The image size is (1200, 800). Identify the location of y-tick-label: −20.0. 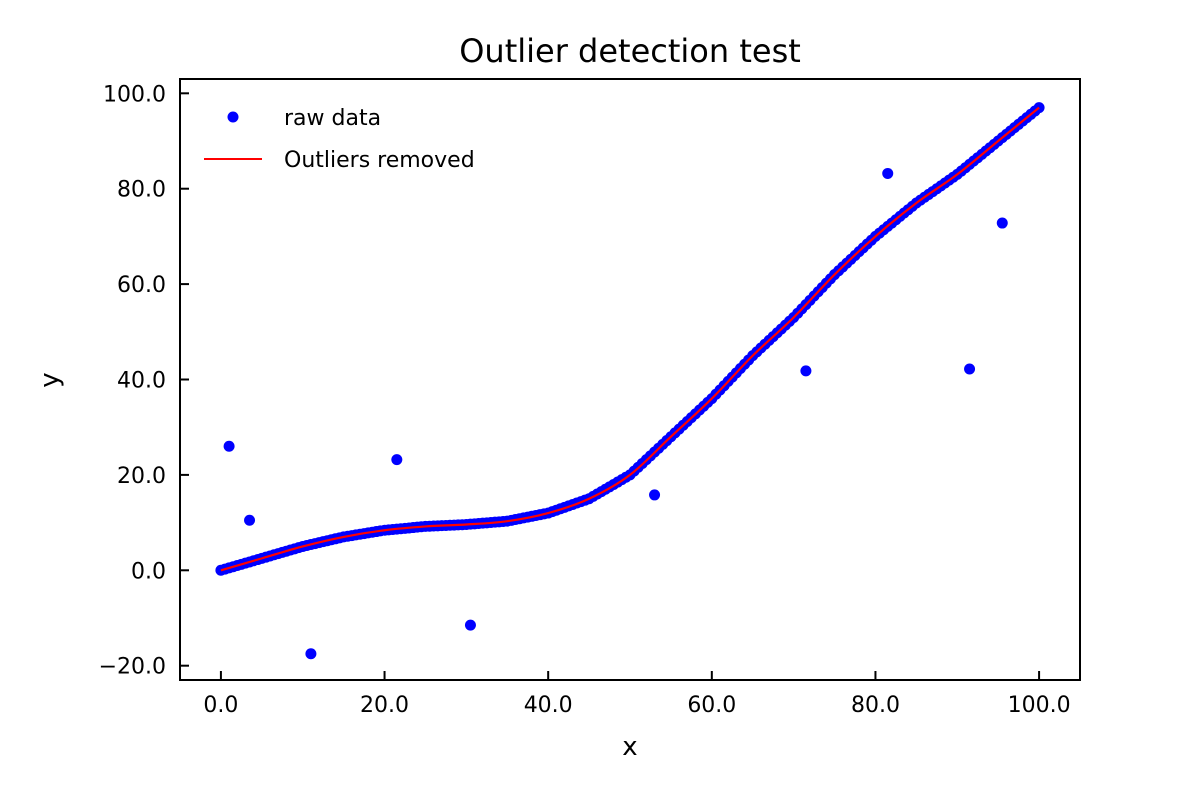
(132, 667).